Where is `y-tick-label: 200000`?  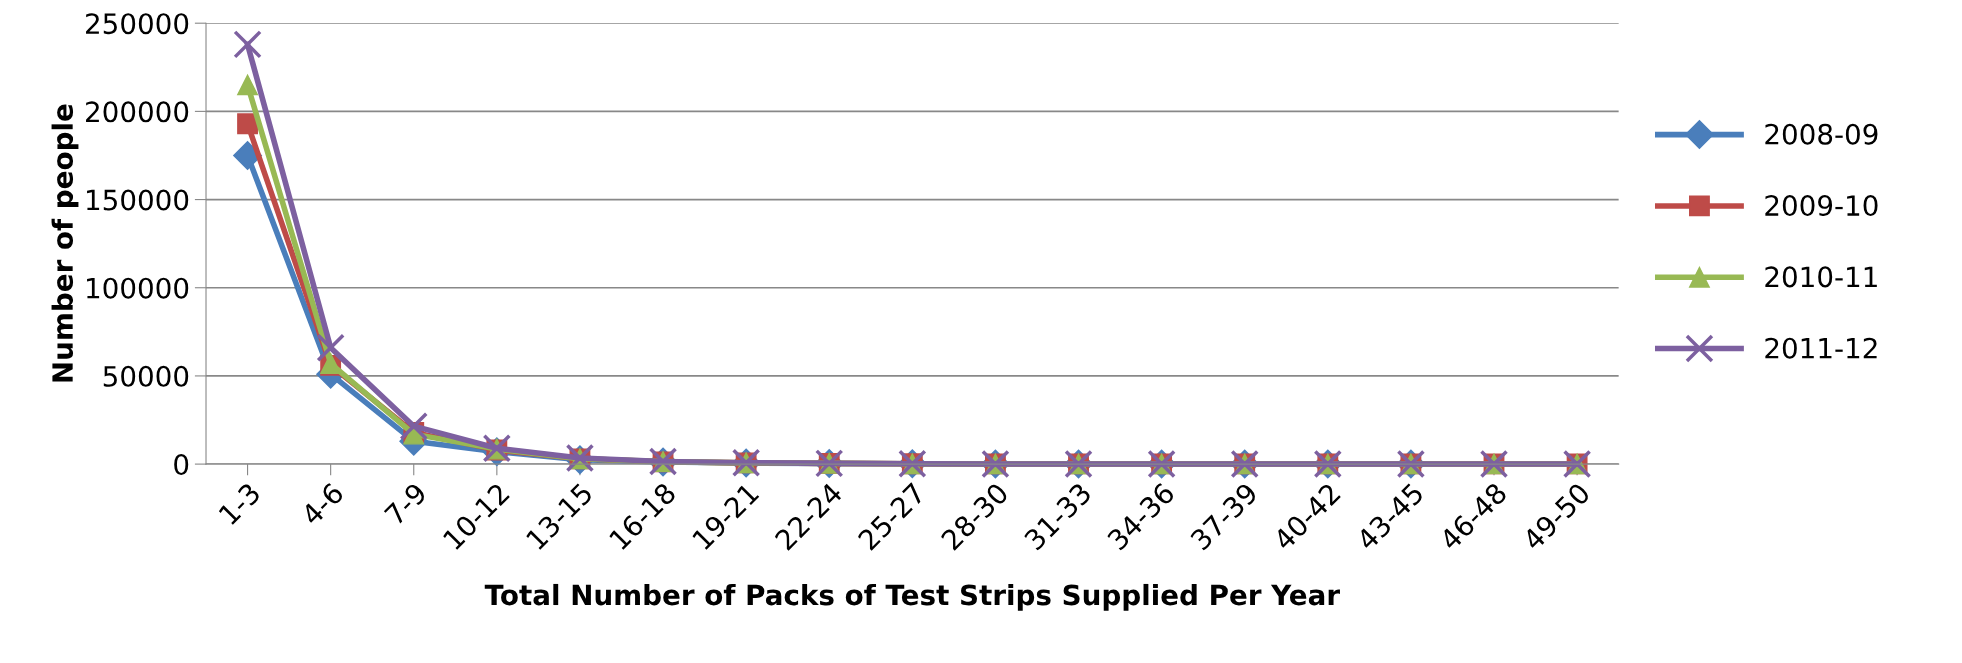 y-tick-label: 200000 is located at coordinates (137, 112).